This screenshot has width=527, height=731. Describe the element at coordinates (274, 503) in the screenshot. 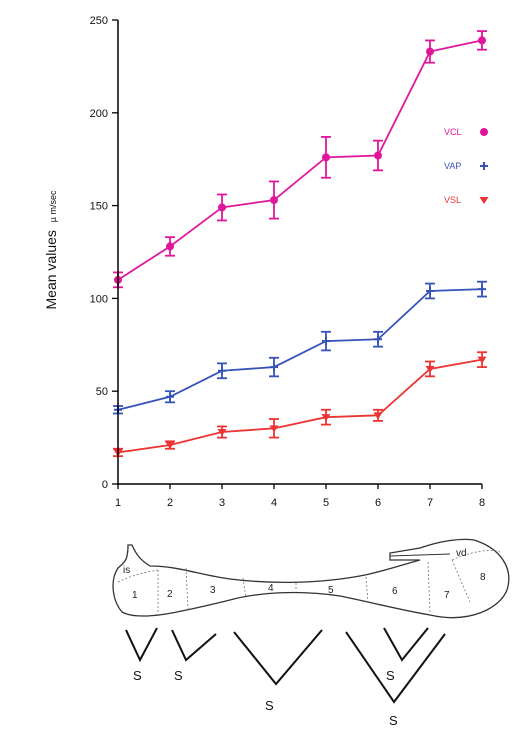

I see `x-tick-label: 4` at that location.